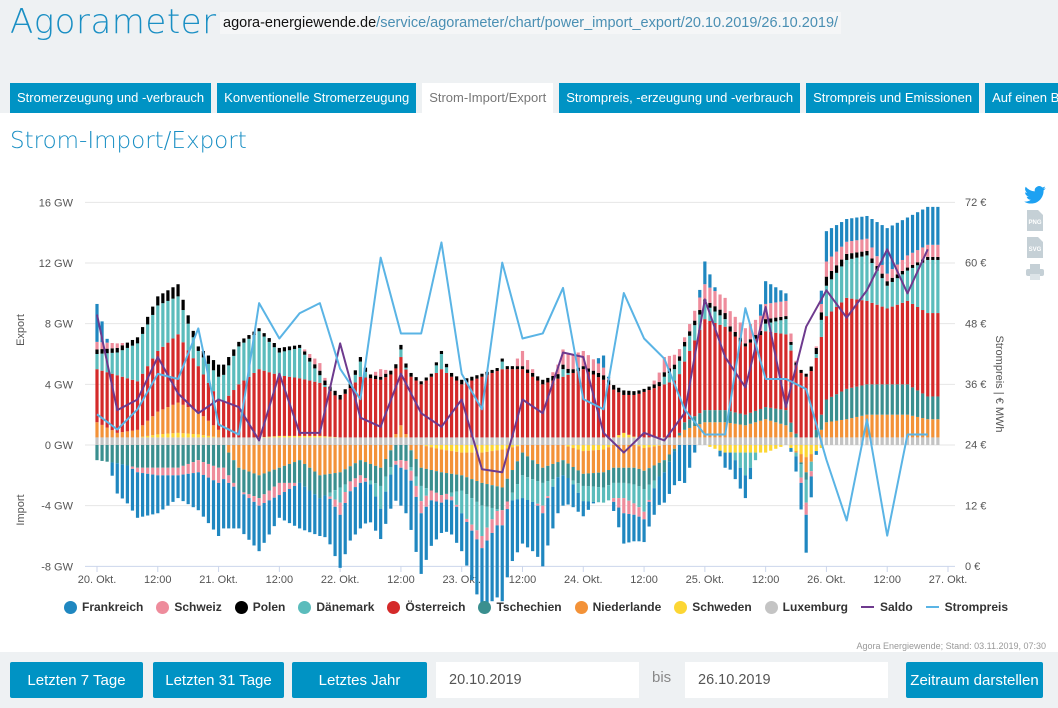 The width and height of the screenshot is (1058, 708). I want to click on legend-item-dänemark: Dänemark, so click(336, 607).